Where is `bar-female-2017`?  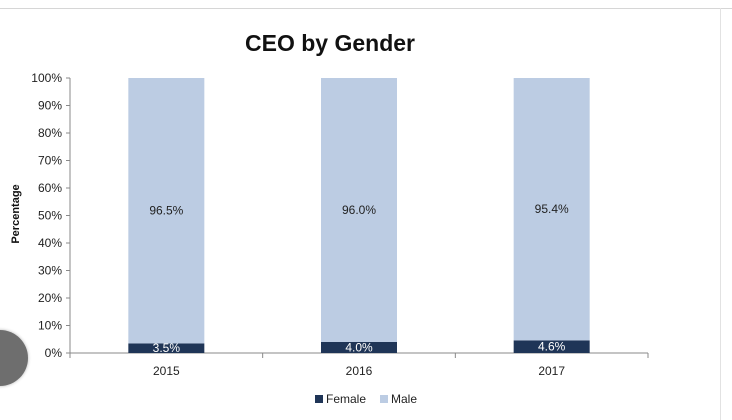
bar-female-2017 is located at coordinates (551, 346).